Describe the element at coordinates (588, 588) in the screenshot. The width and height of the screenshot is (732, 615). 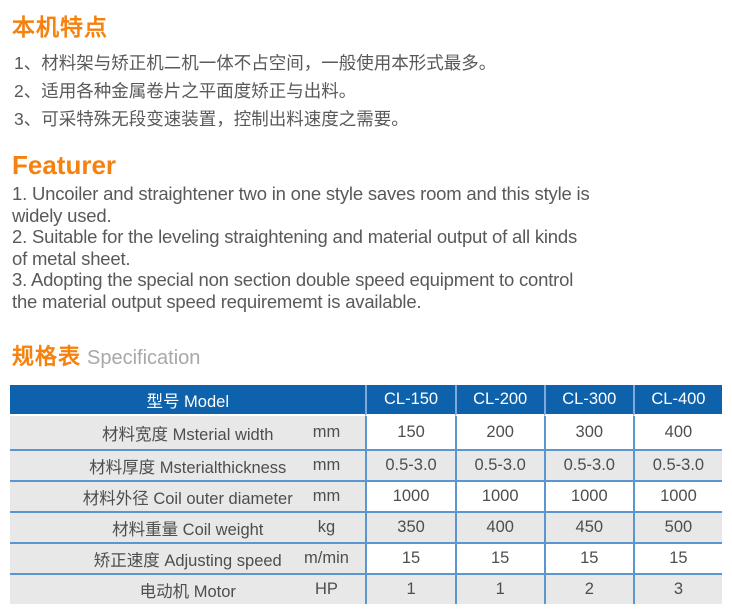
I see `row-value-cell: 2` at that location.